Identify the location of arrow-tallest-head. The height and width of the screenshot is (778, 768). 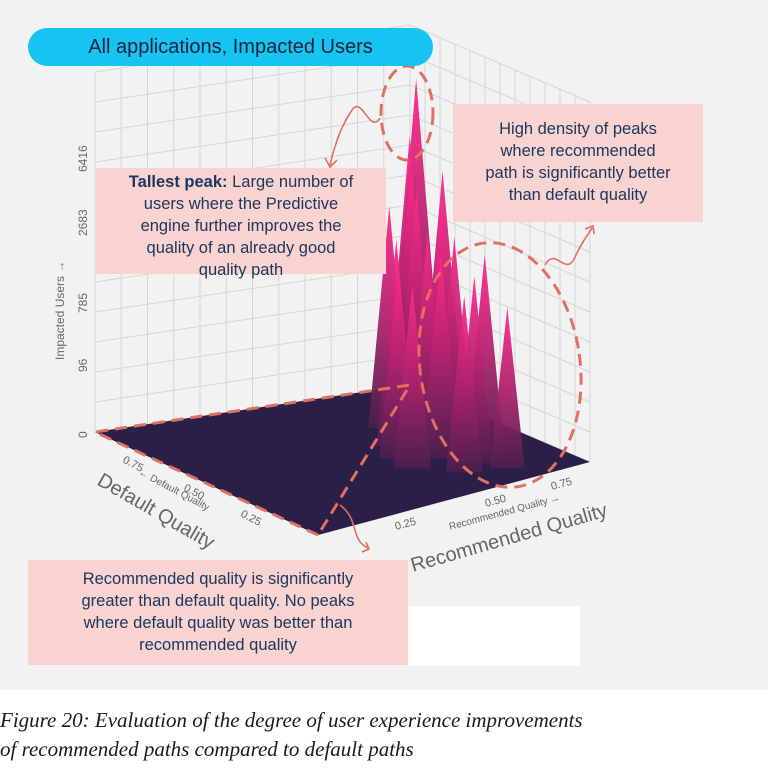
(331, 163).